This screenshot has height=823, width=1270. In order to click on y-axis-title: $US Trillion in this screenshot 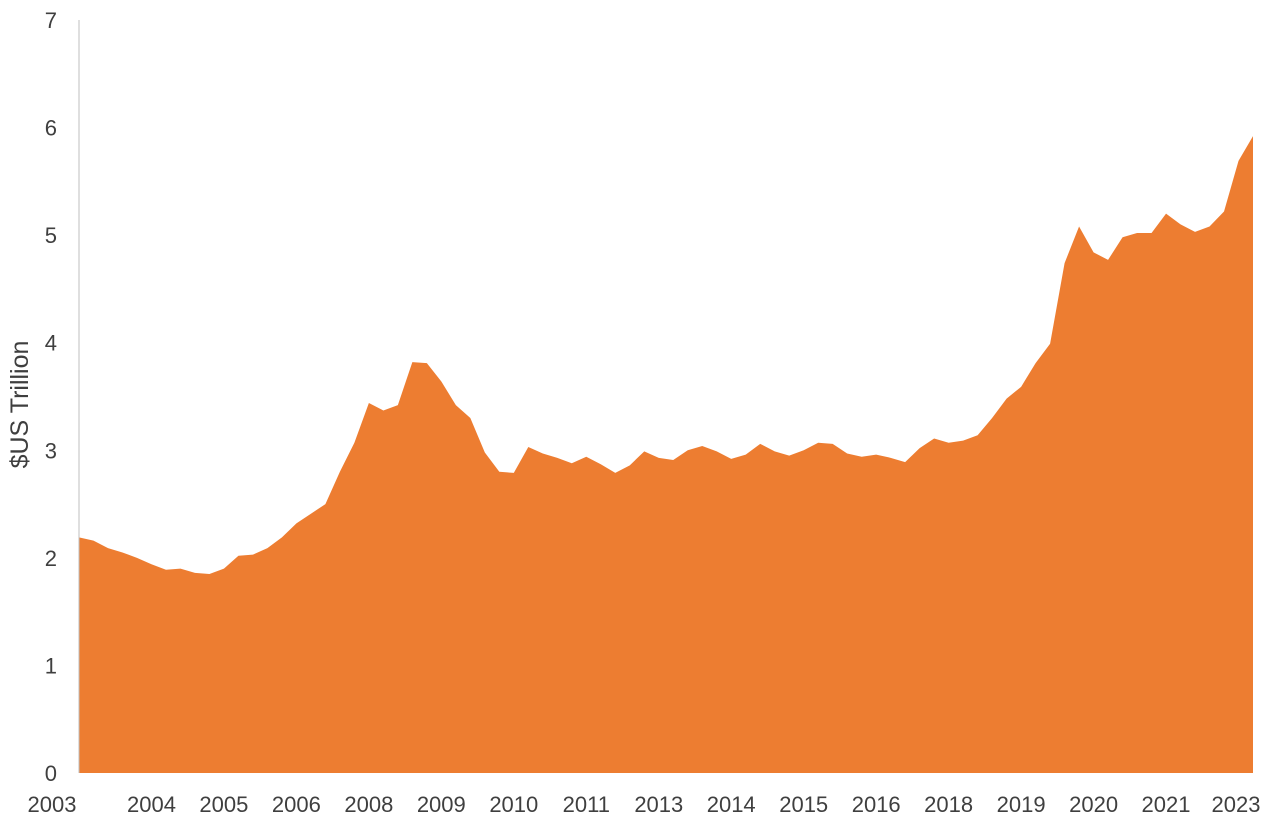, I will do `click(20, 405)`.